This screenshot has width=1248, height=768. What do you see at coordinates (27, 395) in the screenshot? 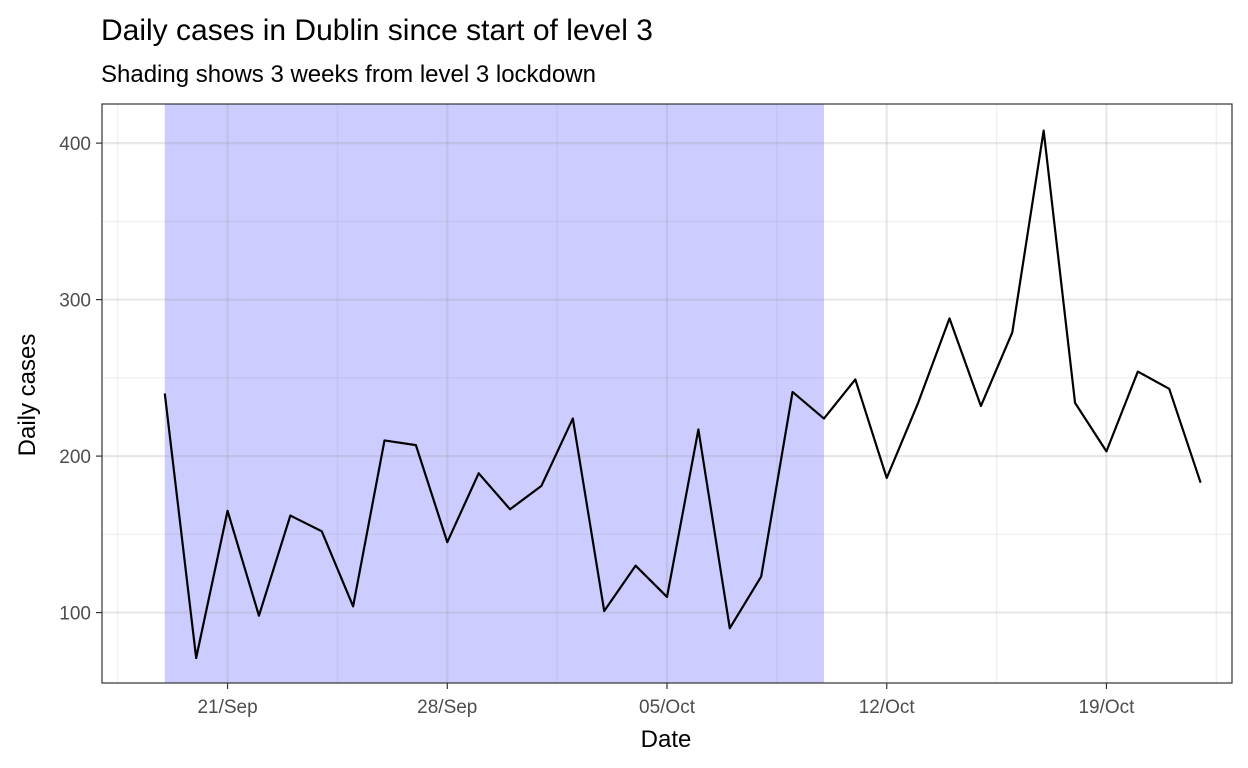
I see `y-axis-title: Daily cases` at bounding box center [27, 395].